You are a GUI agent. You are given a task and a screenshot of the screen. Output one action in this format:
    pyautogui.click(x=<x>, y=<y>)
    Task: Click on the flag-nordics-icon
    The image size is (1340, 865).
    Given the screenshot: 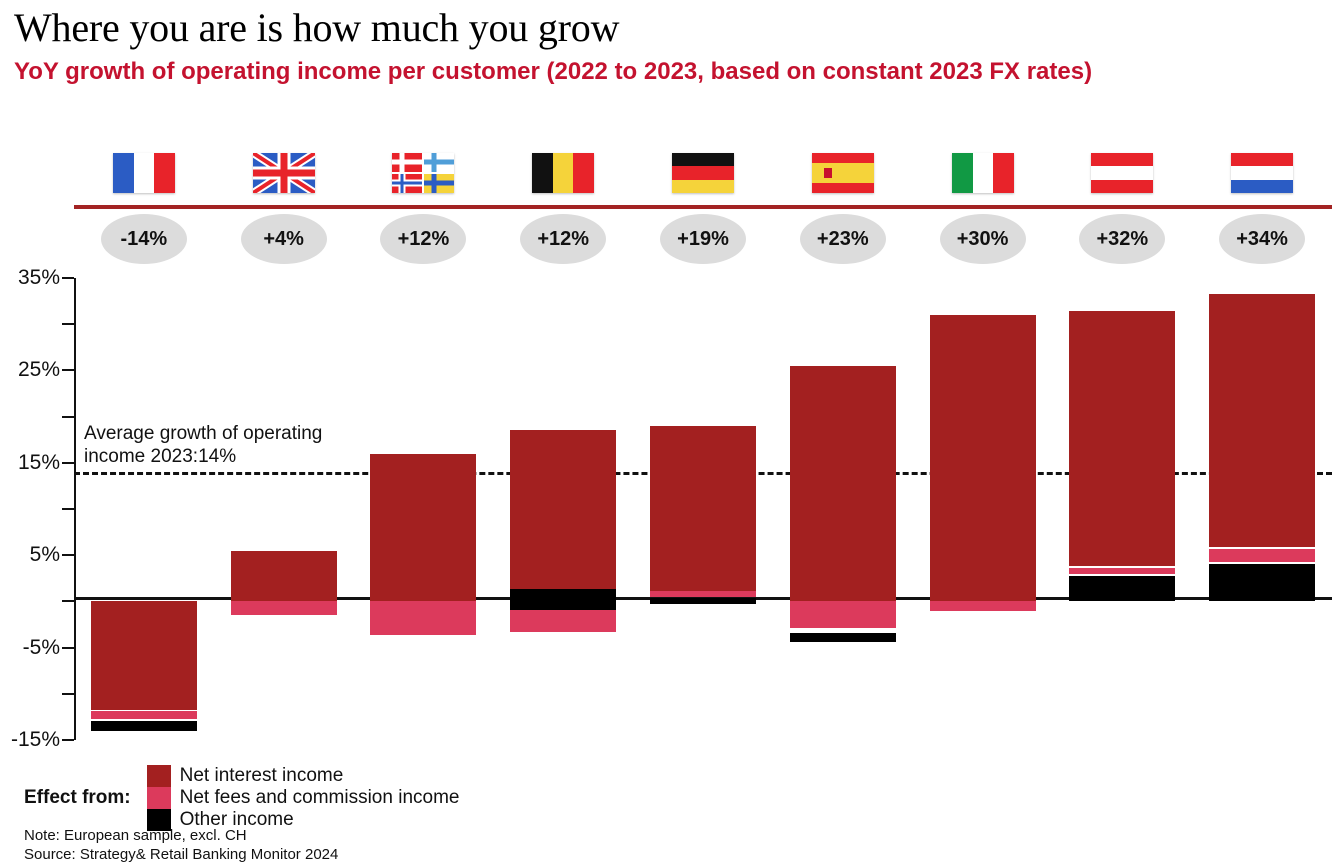 What is the action you would take?
    pyautogui.click(x=423, y=173)
    